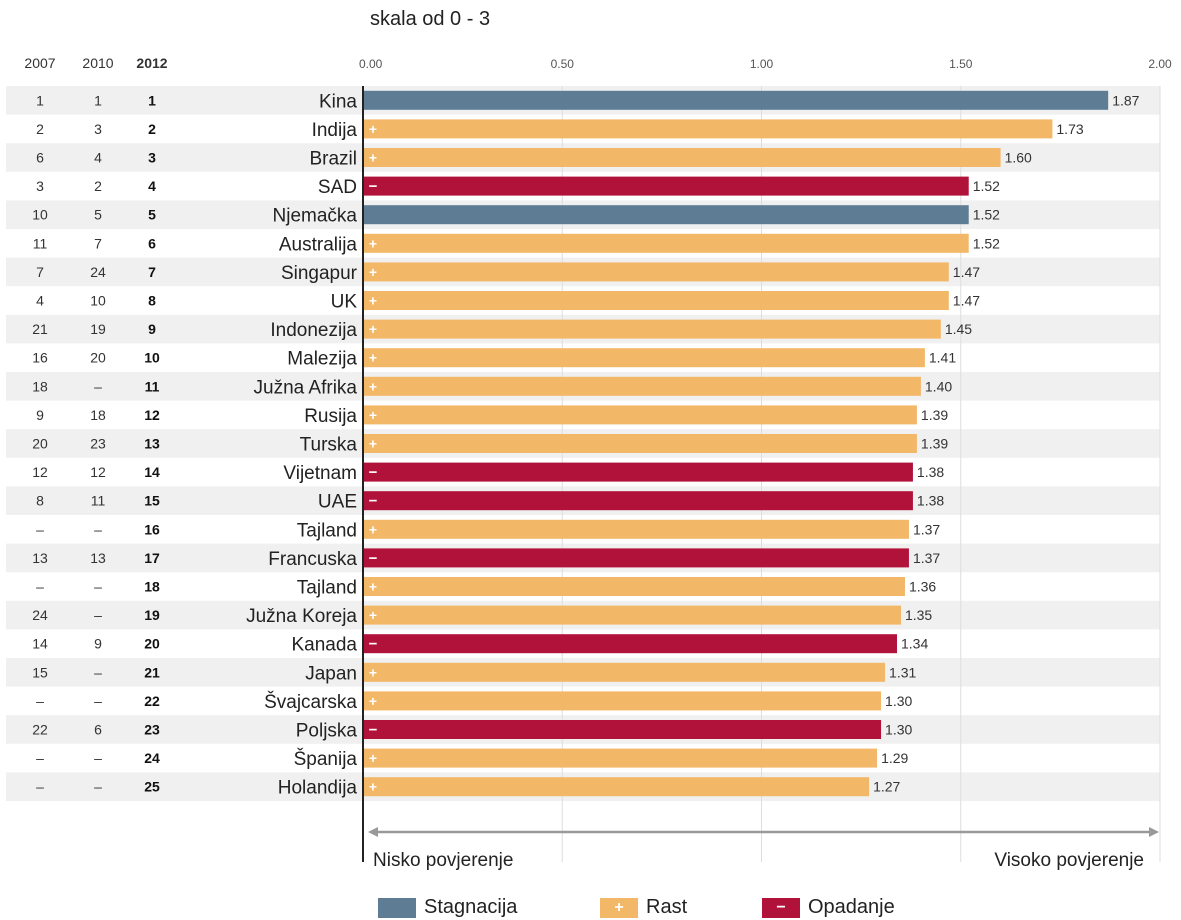 This screenshot has width=1181, height=920. Describe the element at coordinates (344, 302) in the screenshot. I see `country-label: UK` at that location.